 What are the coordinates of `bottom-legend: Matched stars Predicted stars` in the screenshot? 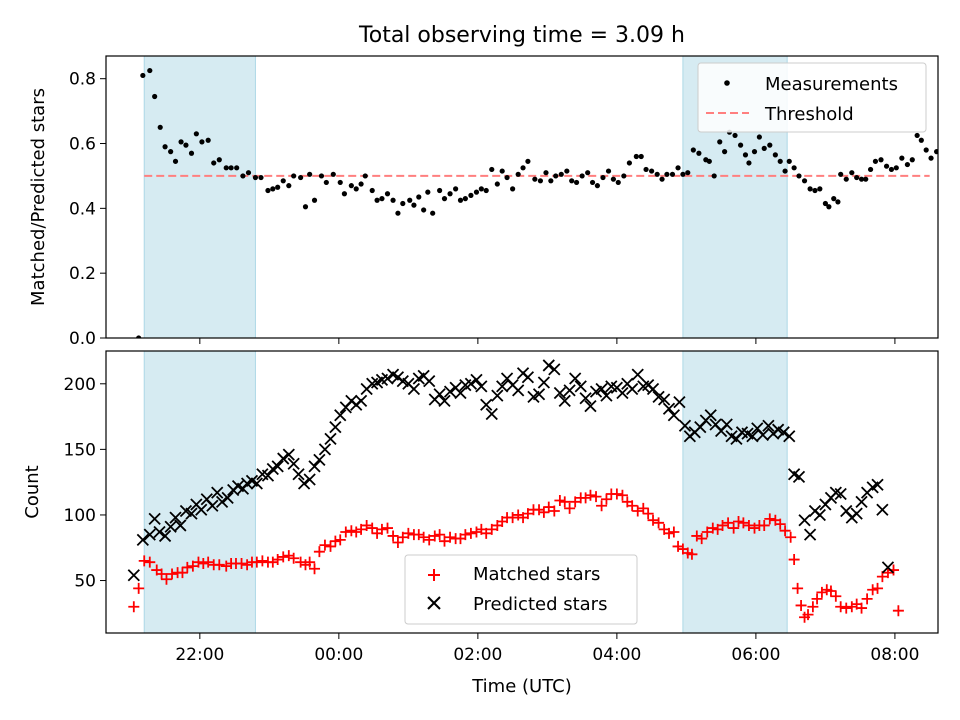 It's located at (521, 589).